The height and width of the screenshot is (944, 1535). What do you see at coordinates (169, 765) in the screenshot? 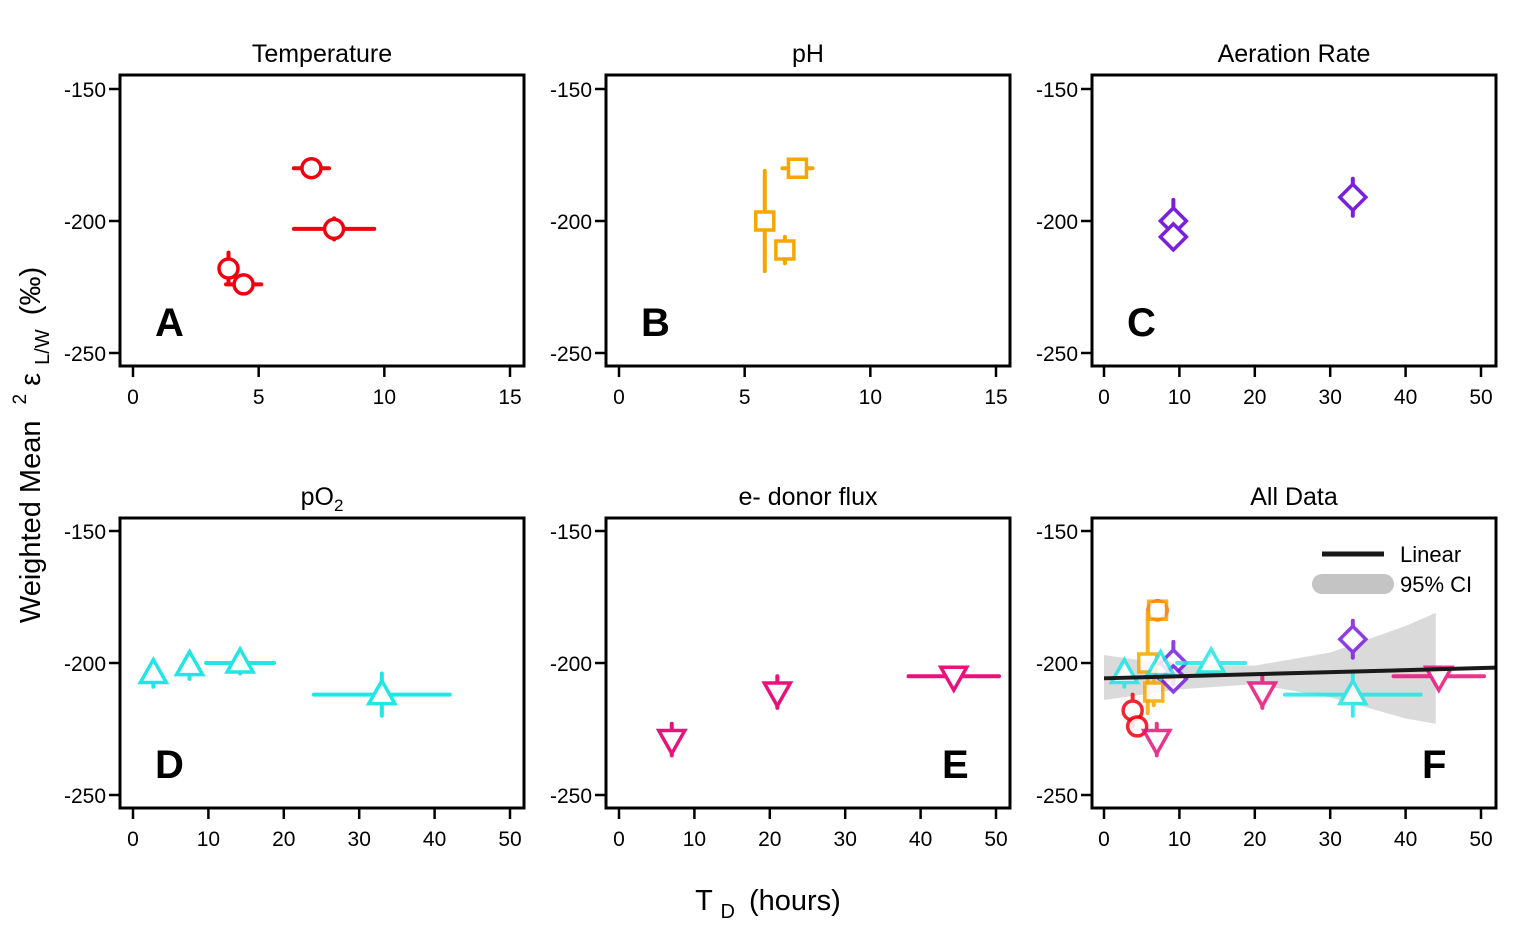
I see `panel-letter: D` at bounding box center [169, 765].